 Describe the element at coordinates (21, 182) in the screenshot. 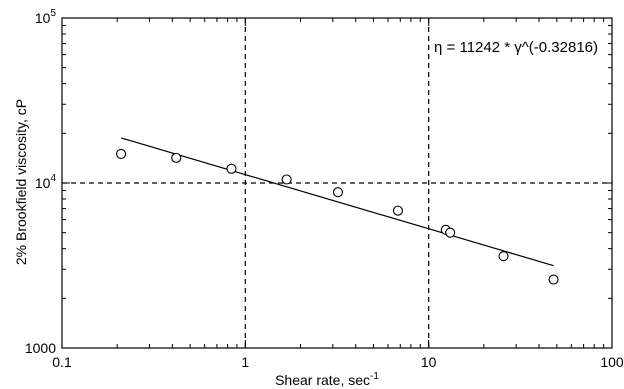

I see `y-axis-label: 2% Brookfield viscosity, cP` at that location.